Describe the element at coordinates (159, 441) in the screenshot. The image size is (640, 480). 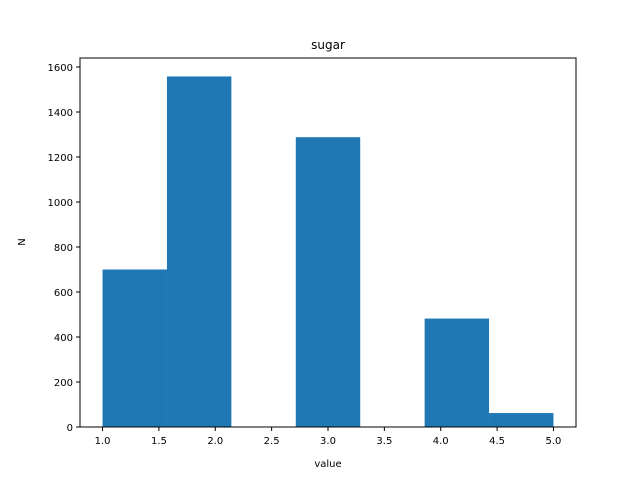
I see `x-tick-label: 1.5` at that location.